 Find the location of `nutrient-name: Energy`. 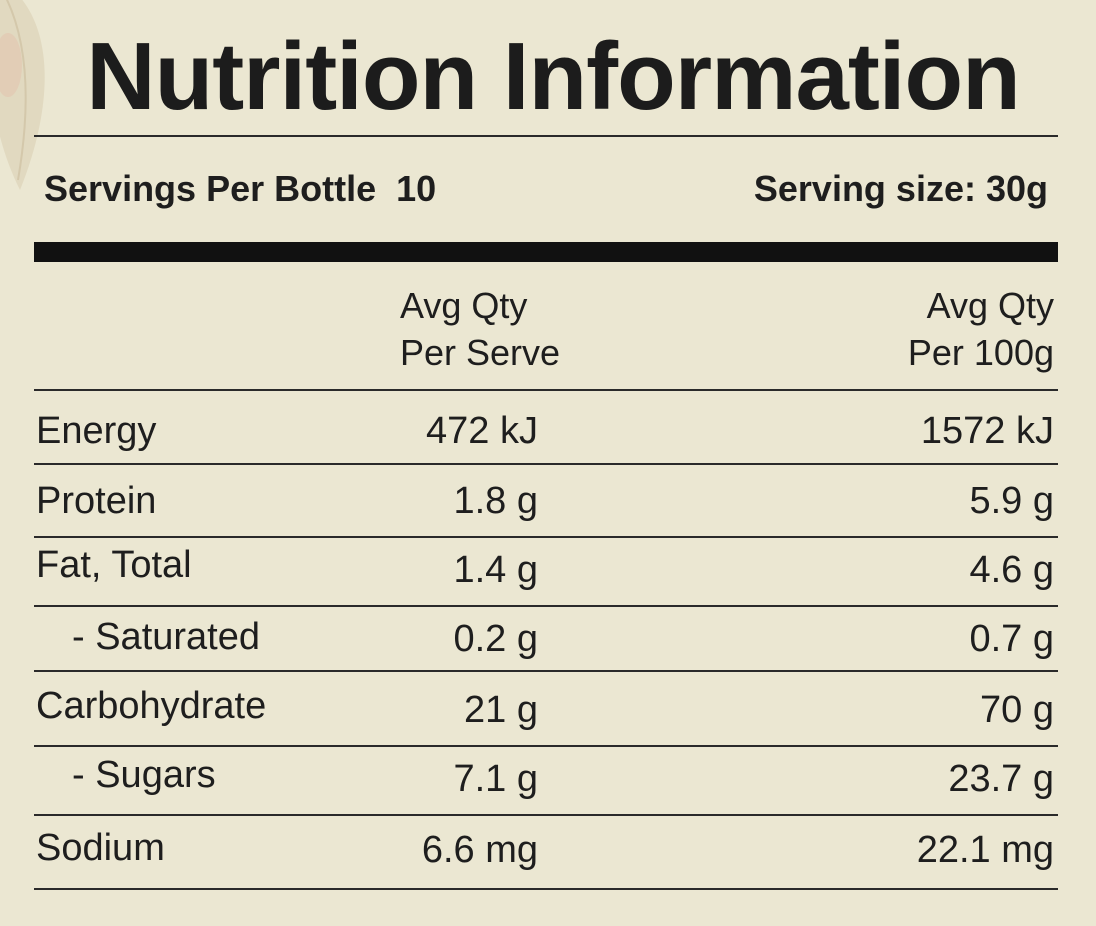

nutrient-name: Energy is located at coordinates (96, 431).